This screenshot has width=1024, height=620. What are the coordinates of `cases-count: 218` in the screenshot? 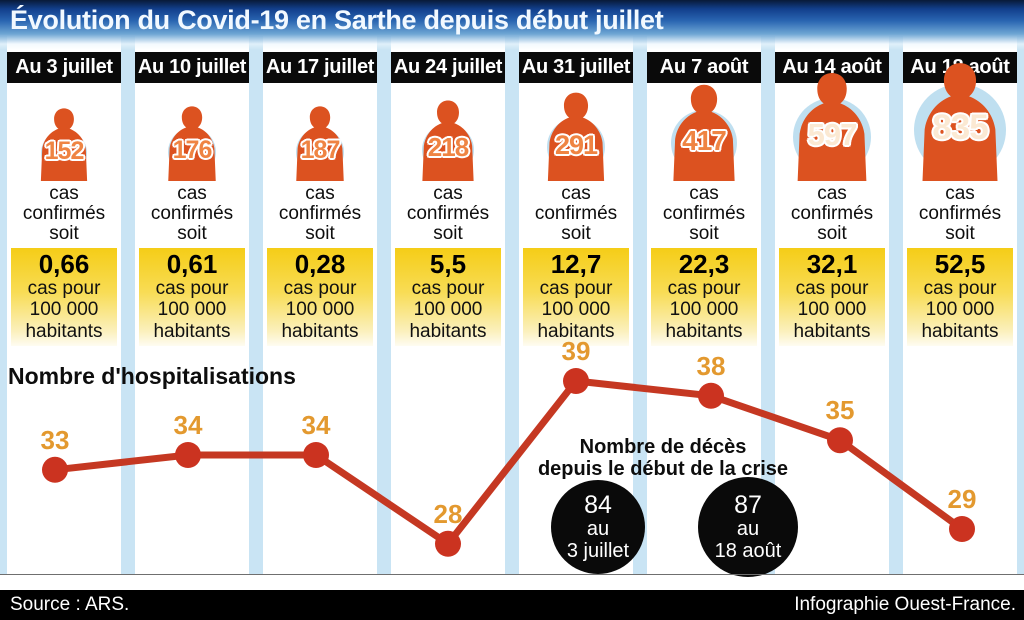 It's located at (448, 147).